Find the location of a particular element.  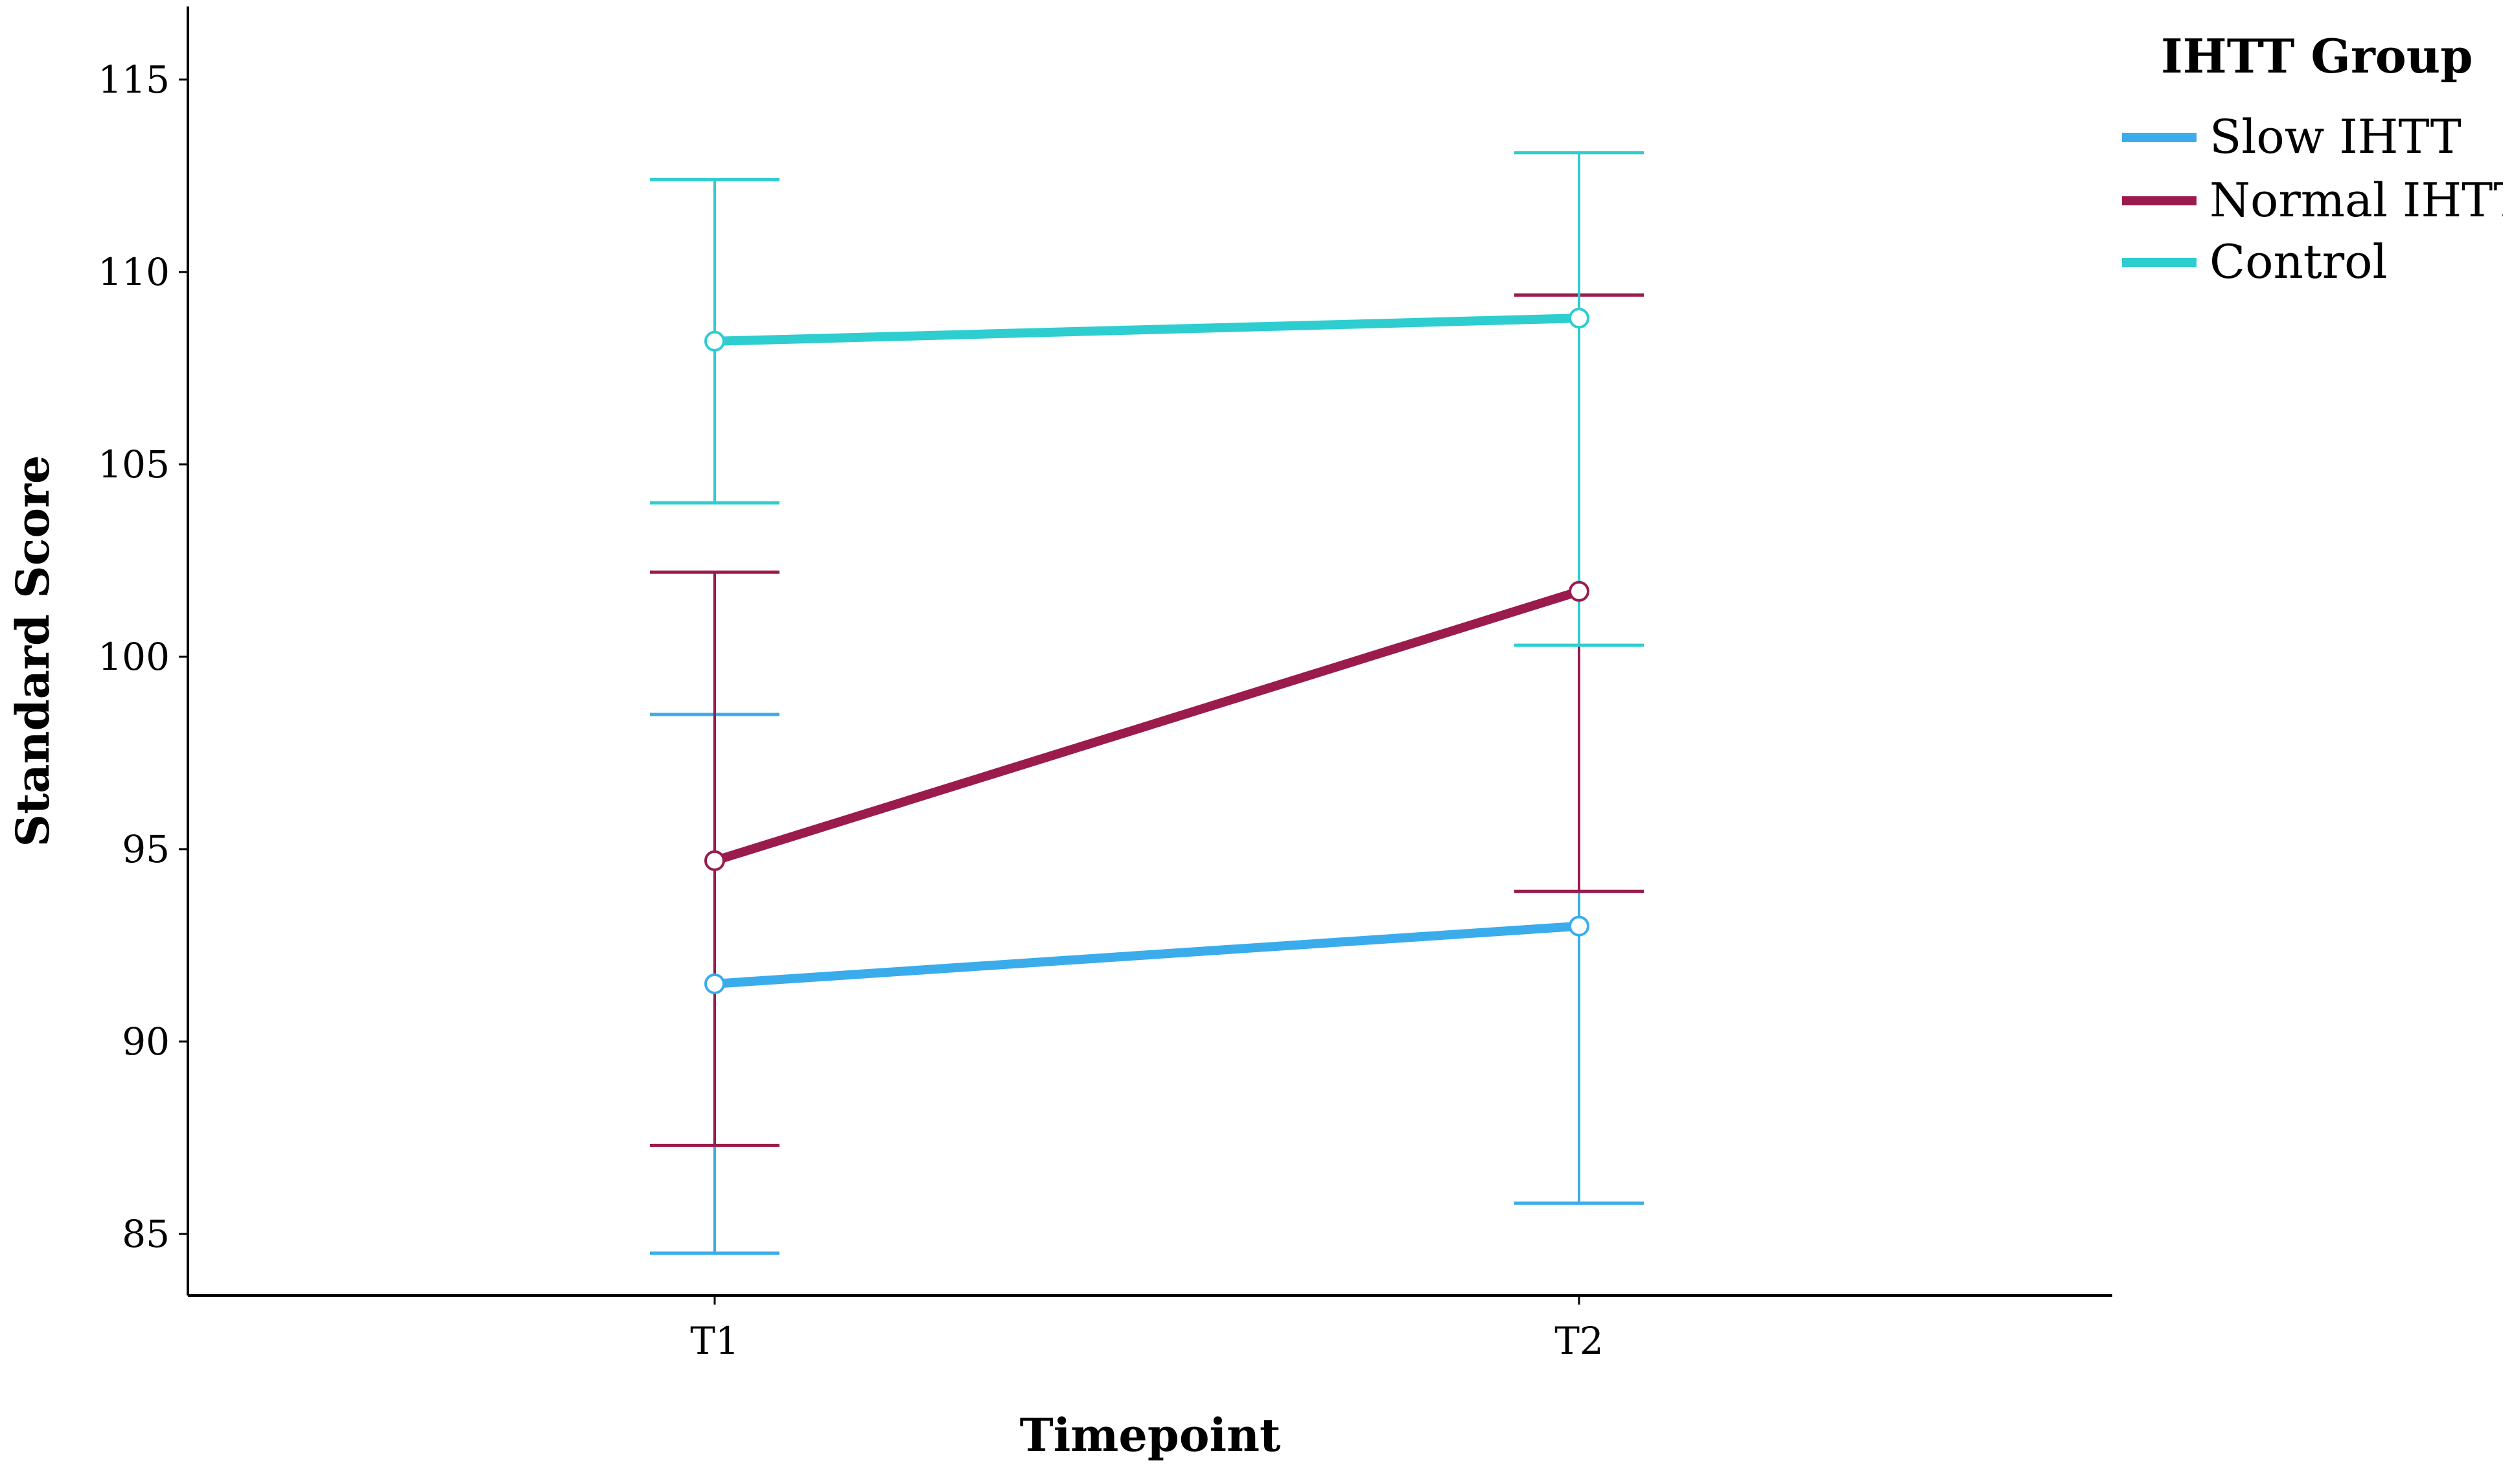

y-tick-label: 105 is located at coordinates (134, 464).